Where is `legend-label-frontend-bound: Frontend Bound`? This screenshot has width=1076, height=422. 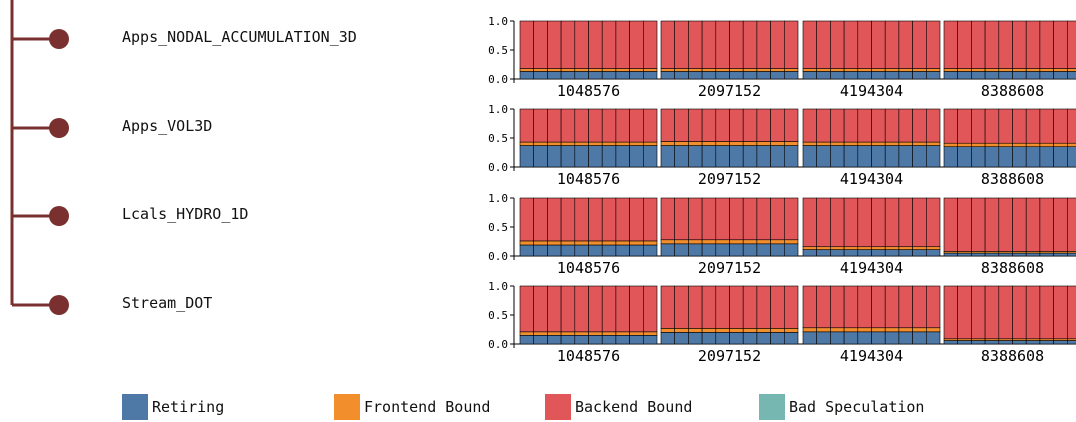
legend-label-frontend-bound: Frontend Bound is located at coordinates (427, 407).